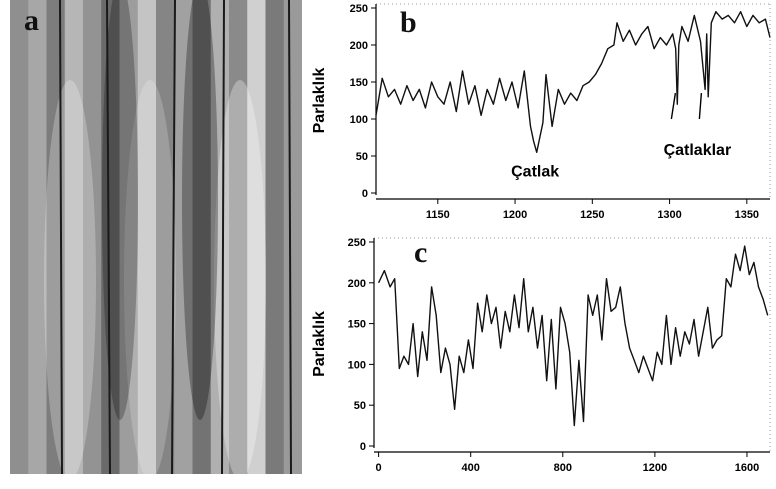 The height and width of the screenshot is (489, 776). I want to click on x-tick-label: 800, so click(563, 468).